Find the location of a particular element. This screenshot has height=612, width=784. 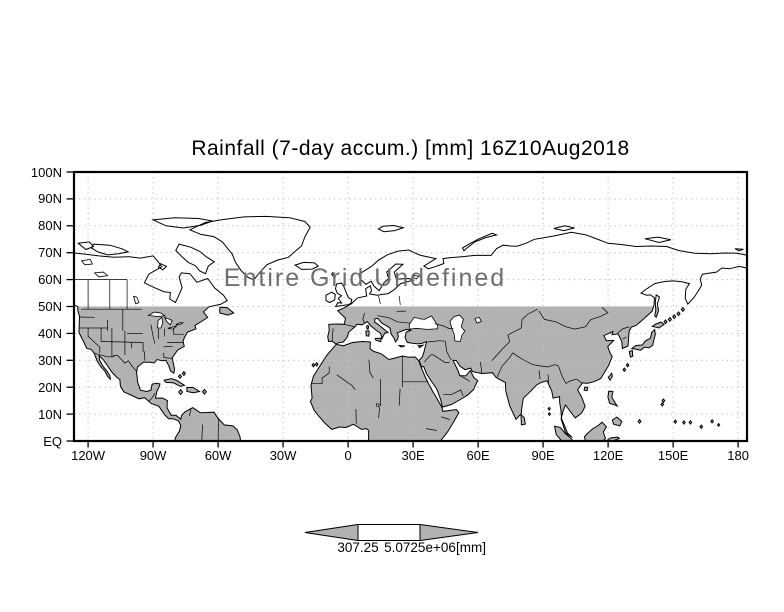

y-tick-label: 20N is located at coordinates (50, 387).